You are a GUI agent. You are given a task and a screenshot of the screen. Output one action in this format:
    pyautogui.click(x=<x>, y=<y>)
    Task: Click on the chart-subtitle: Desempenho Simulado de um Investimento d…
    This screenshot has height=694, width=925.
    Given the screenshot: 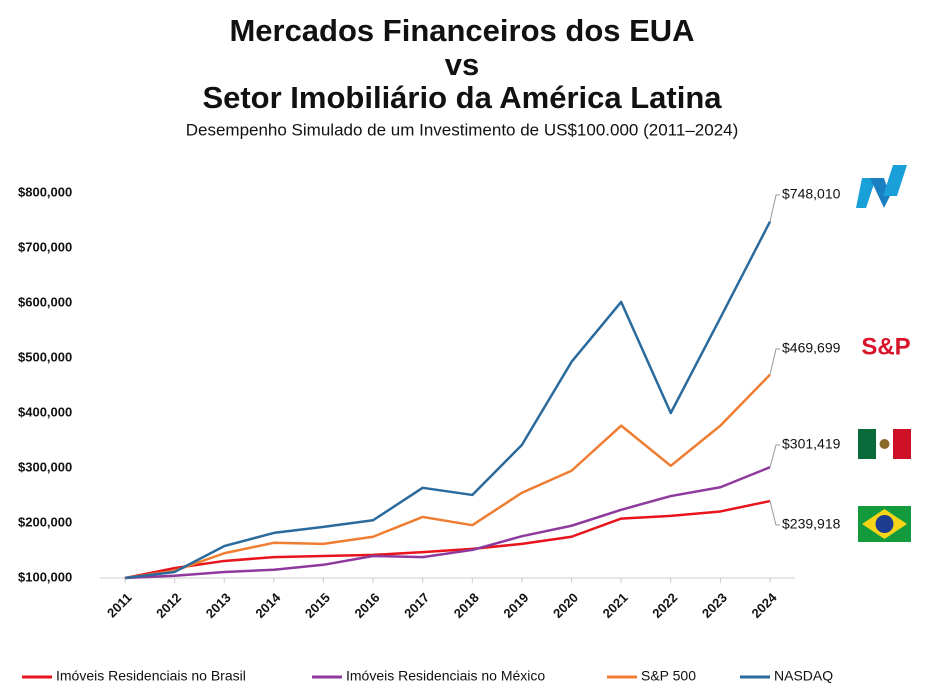 What is the action you would take?
    pyautogui.click(x=462, y=129)
    